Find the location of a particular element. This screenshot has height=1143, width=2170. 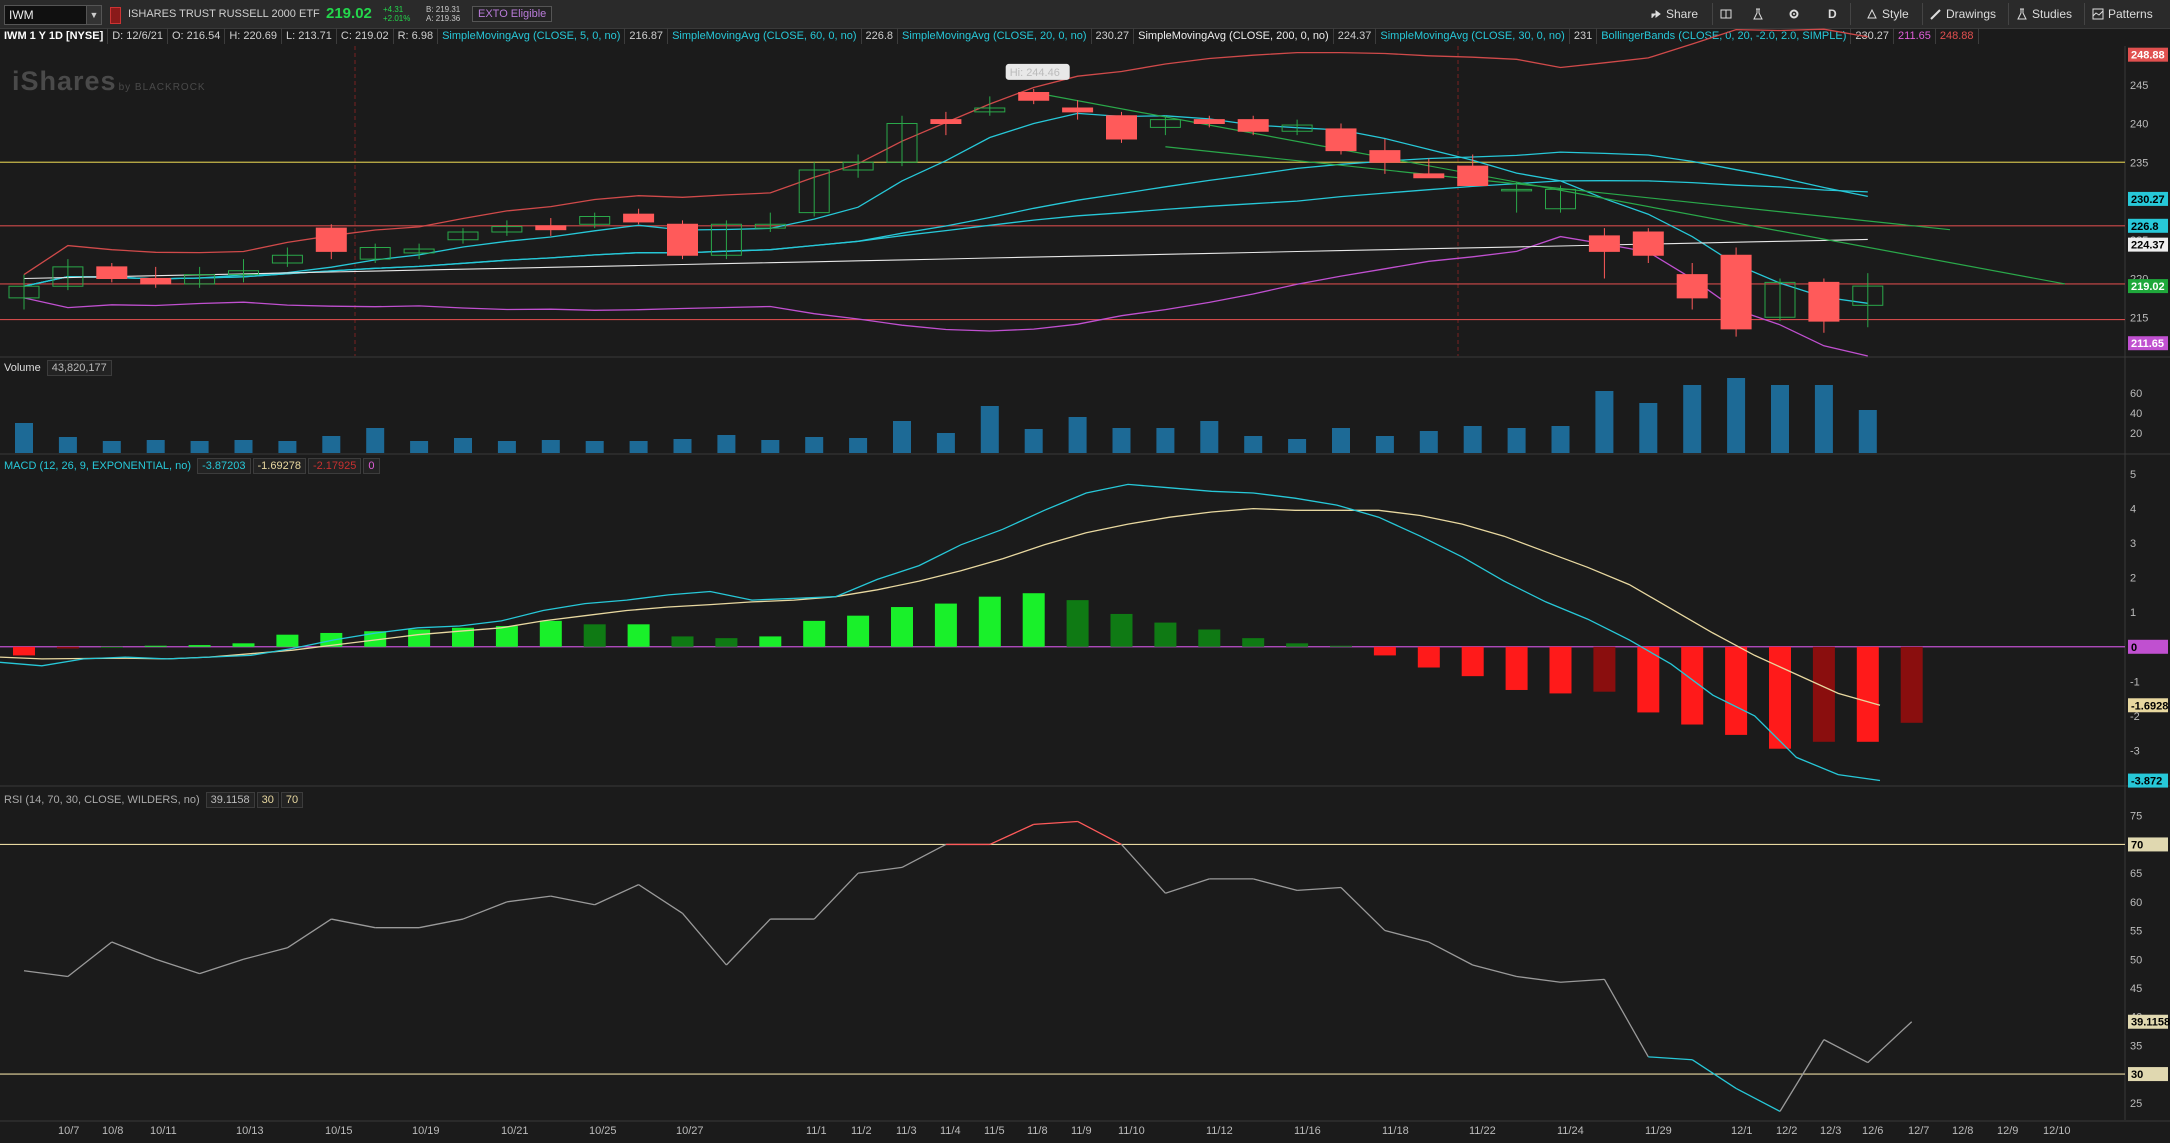

style-label: Style is located at coordinates (1895, 14).